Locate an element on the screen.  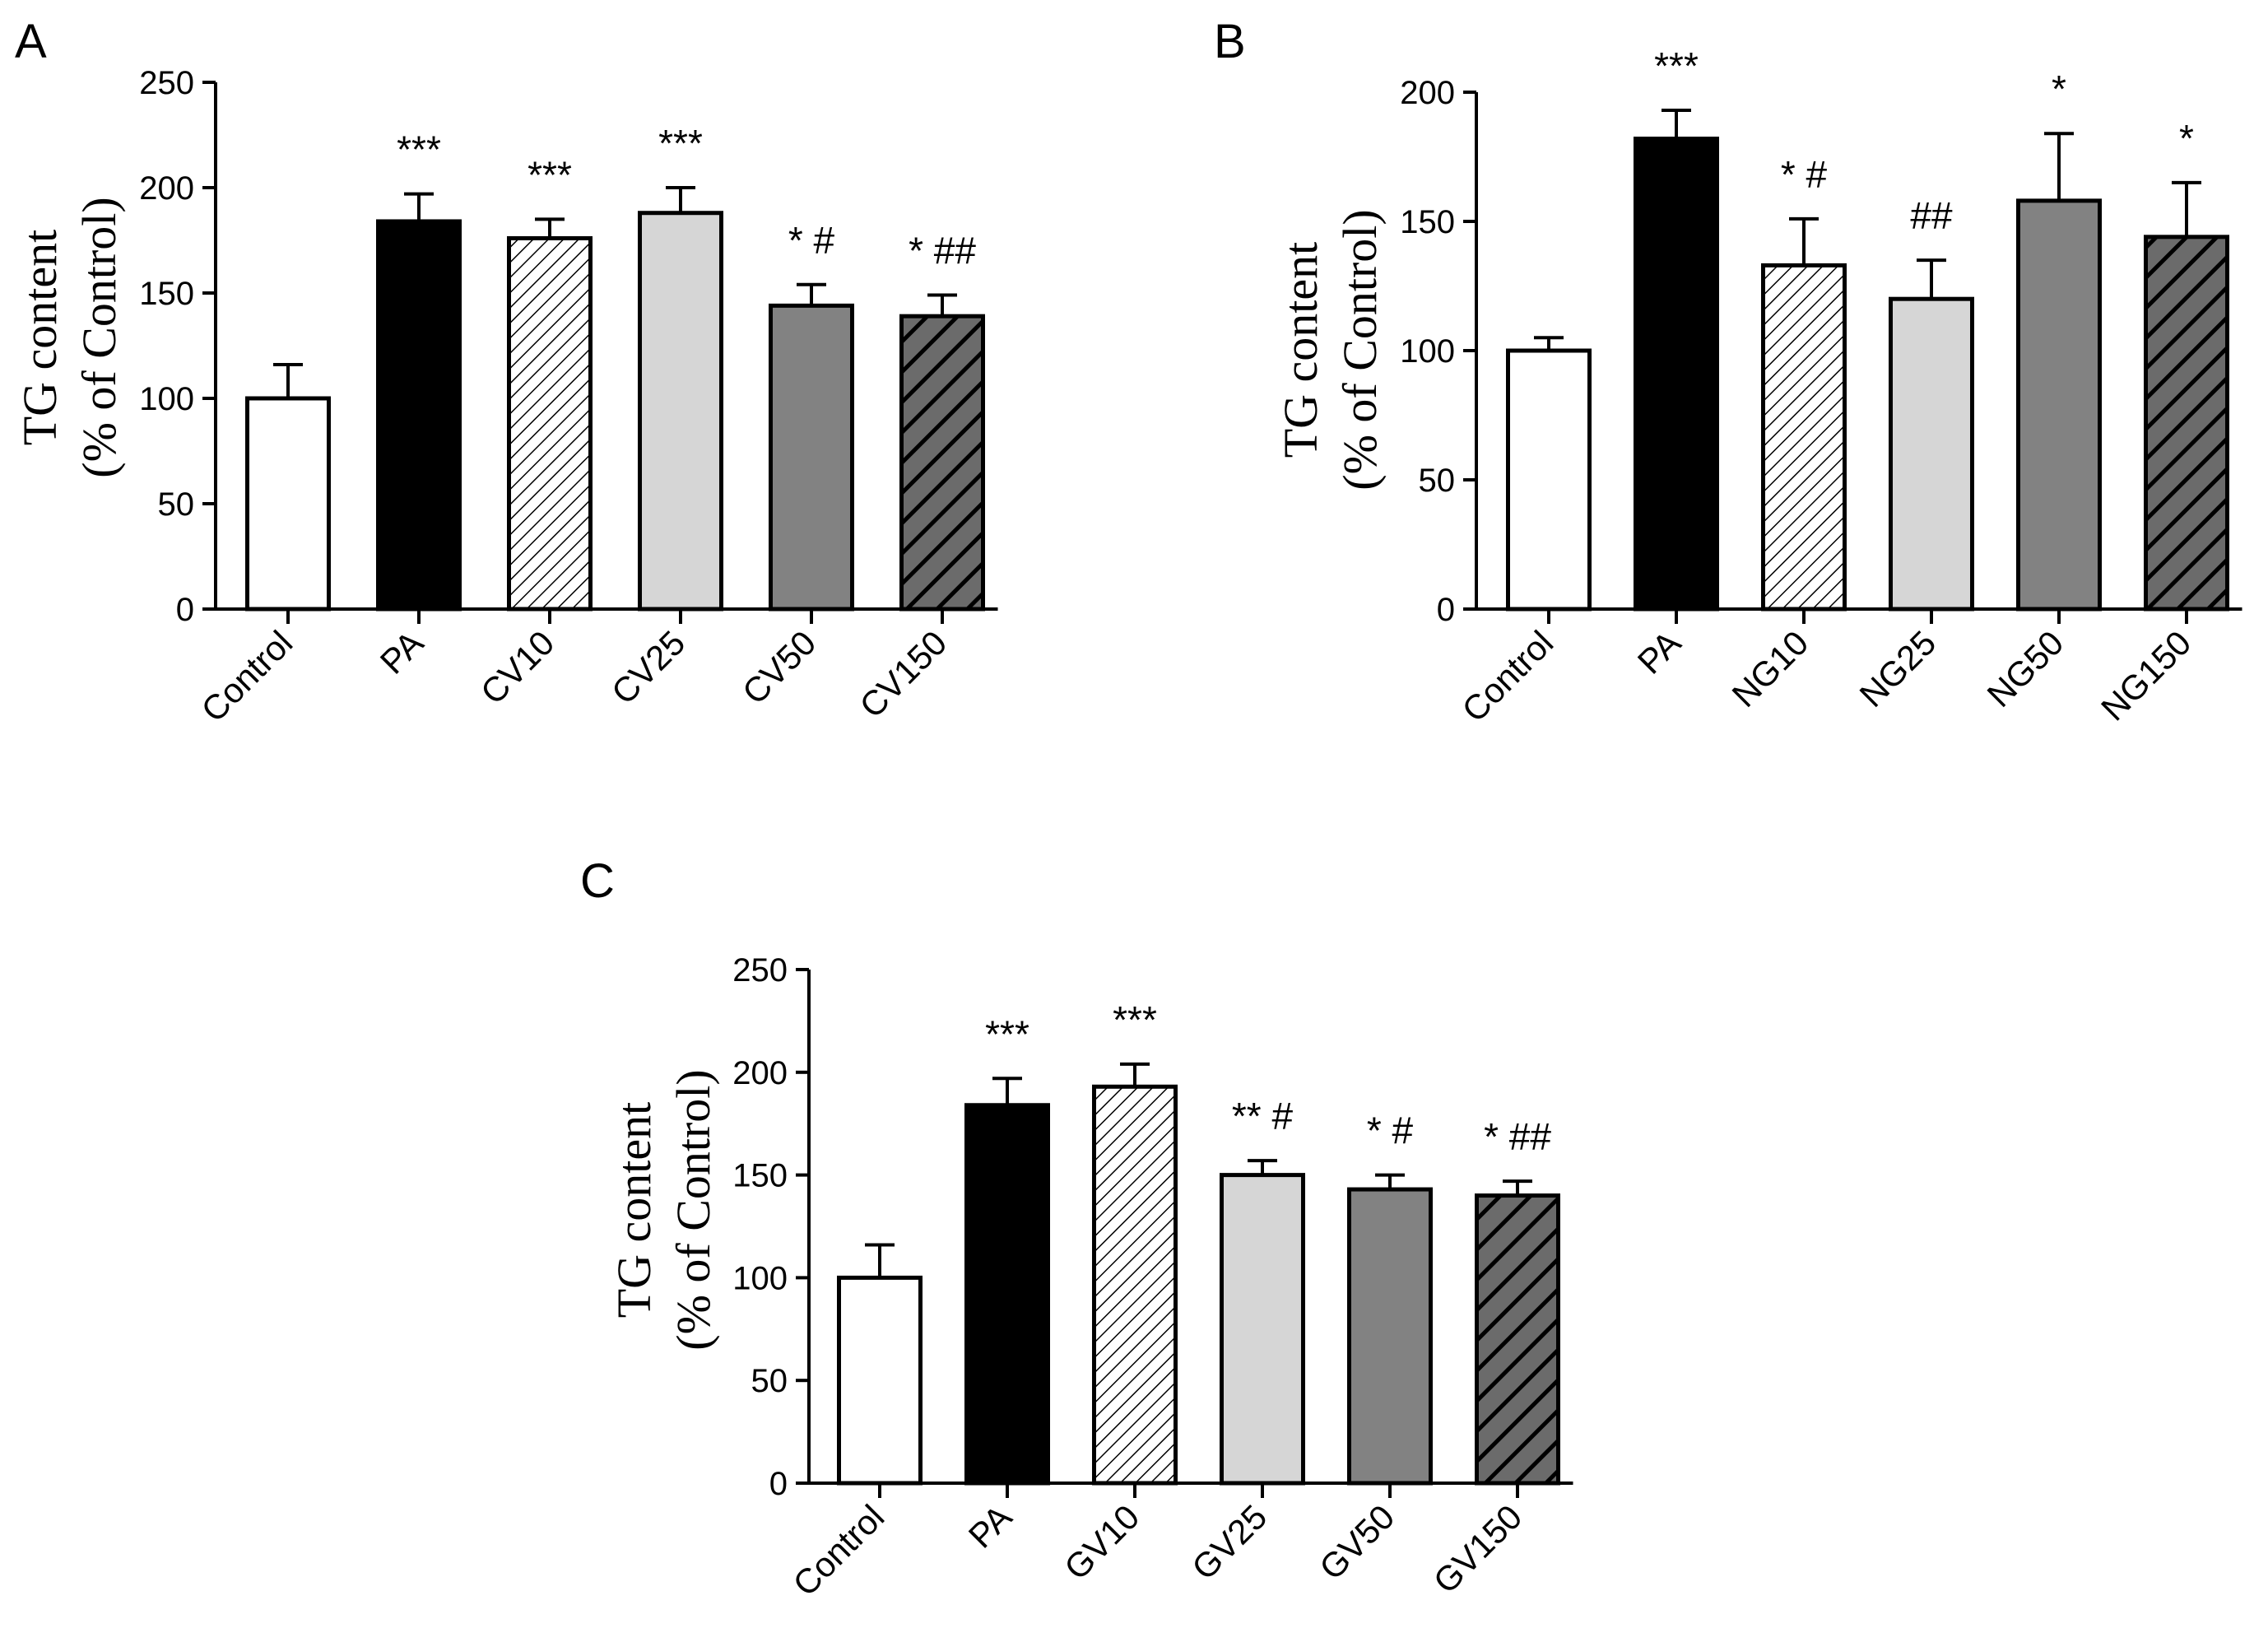
y-tick-label-a: 100 is located at coordinates (166, 399).